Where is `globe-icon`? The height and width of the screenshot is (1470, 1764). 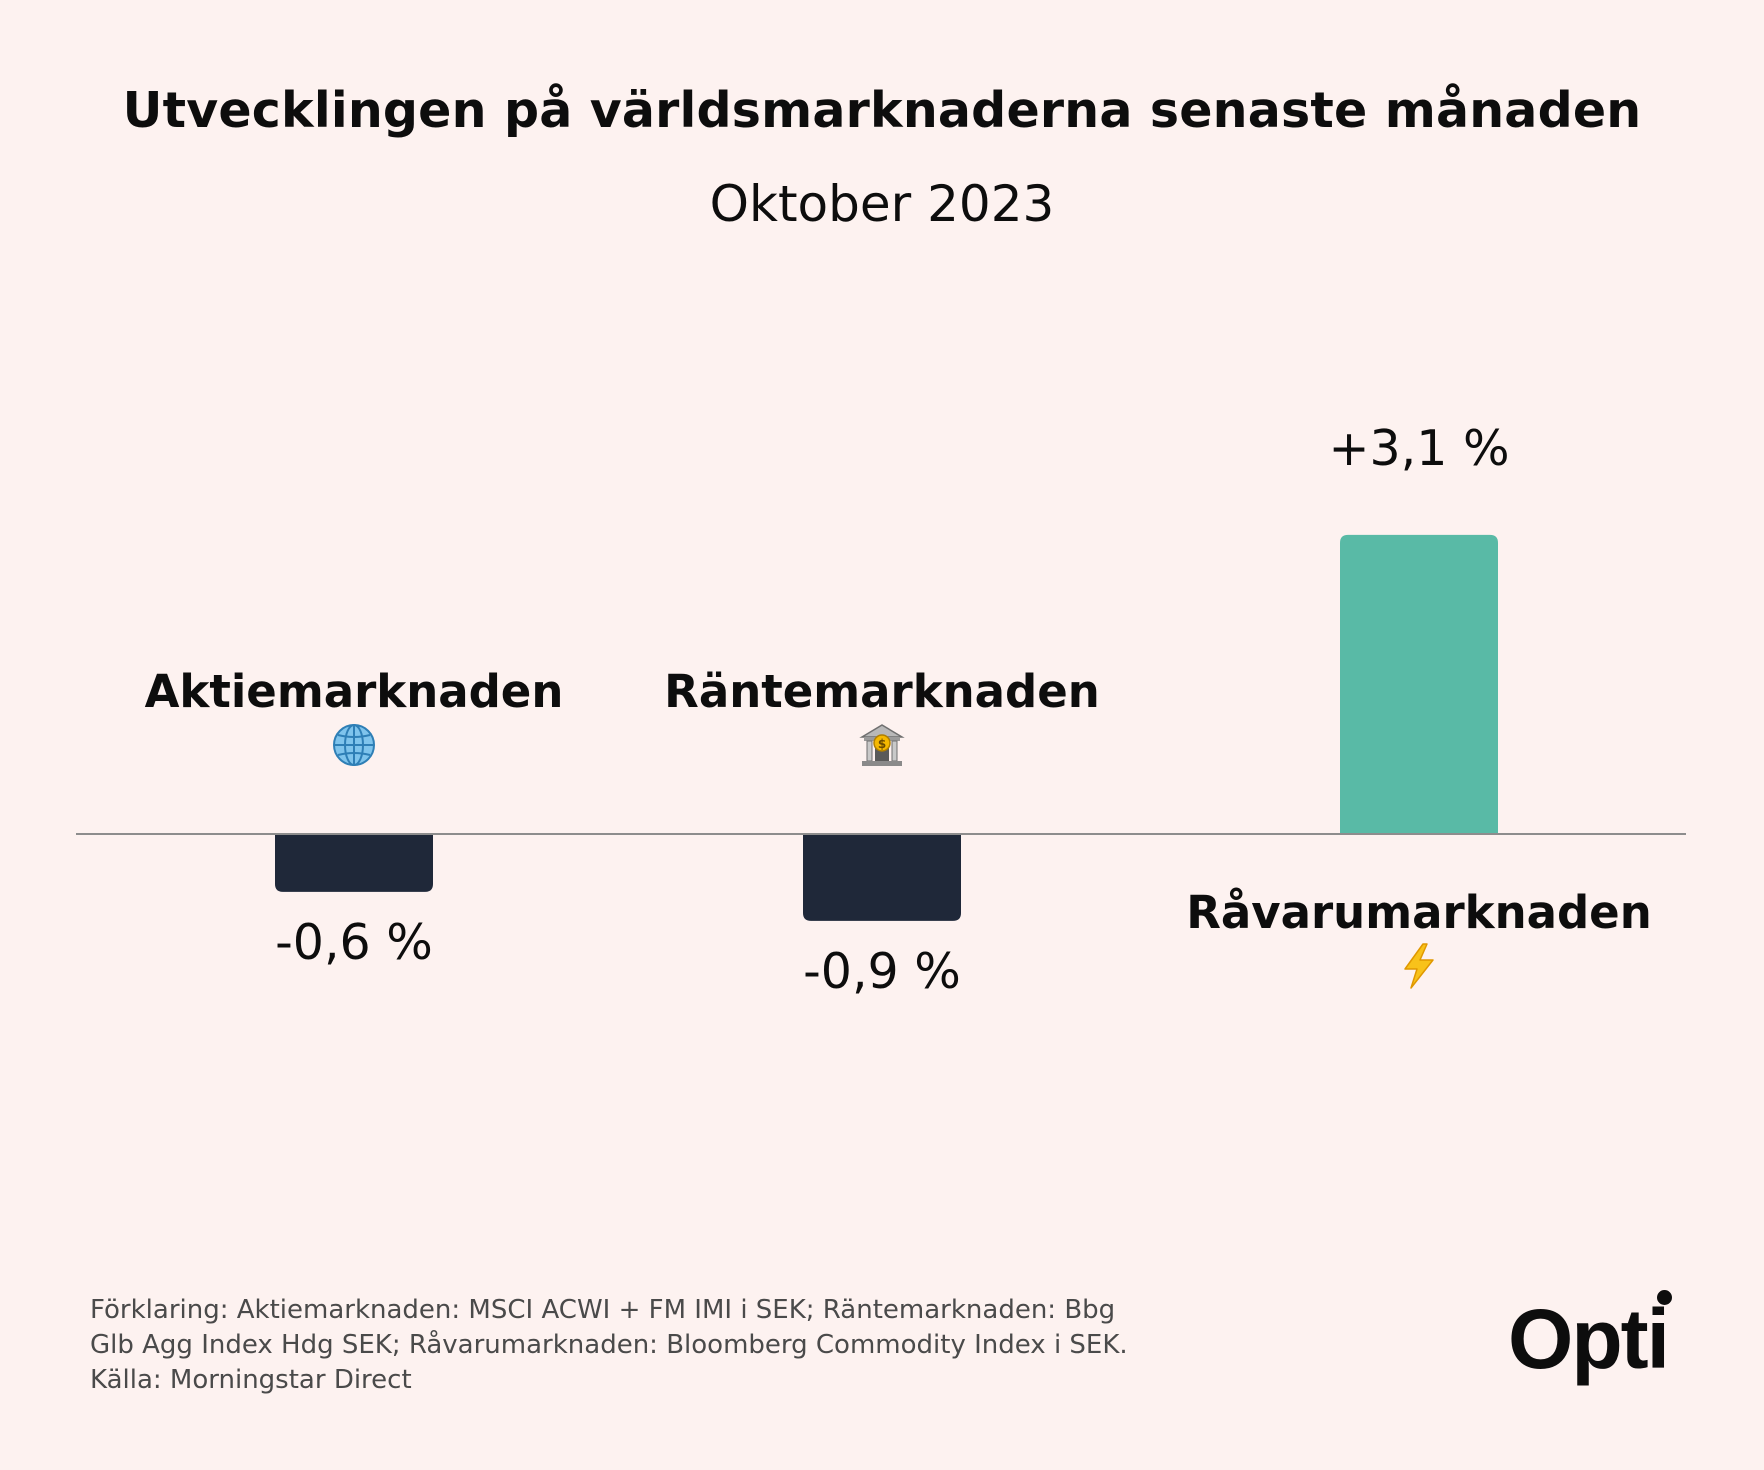
globe-icon is located at coordinates (354, 745).